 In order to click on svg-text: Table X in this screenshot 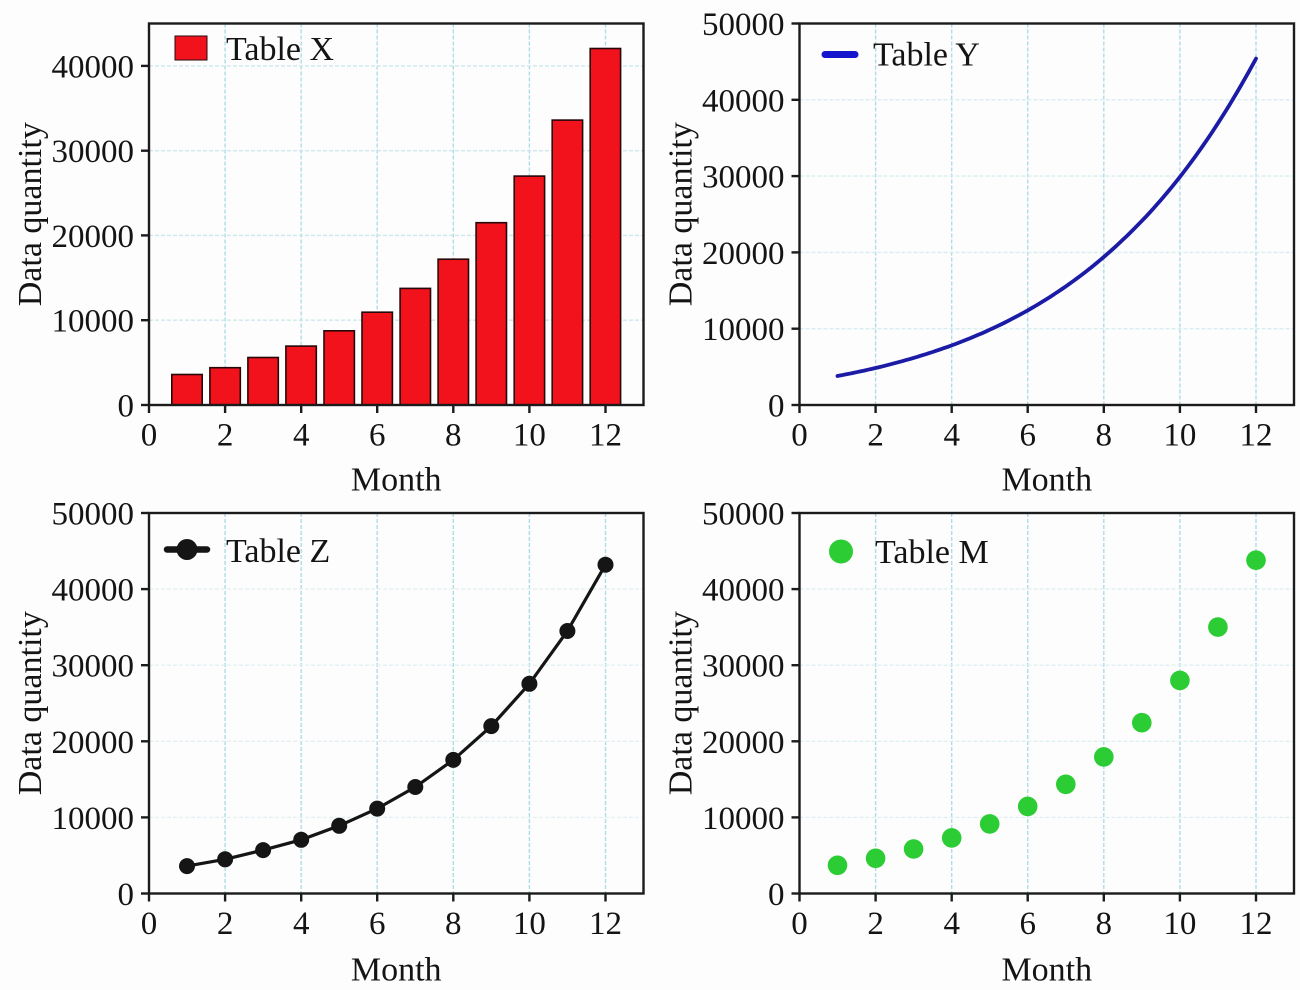, I will do `click(280, 49)`.